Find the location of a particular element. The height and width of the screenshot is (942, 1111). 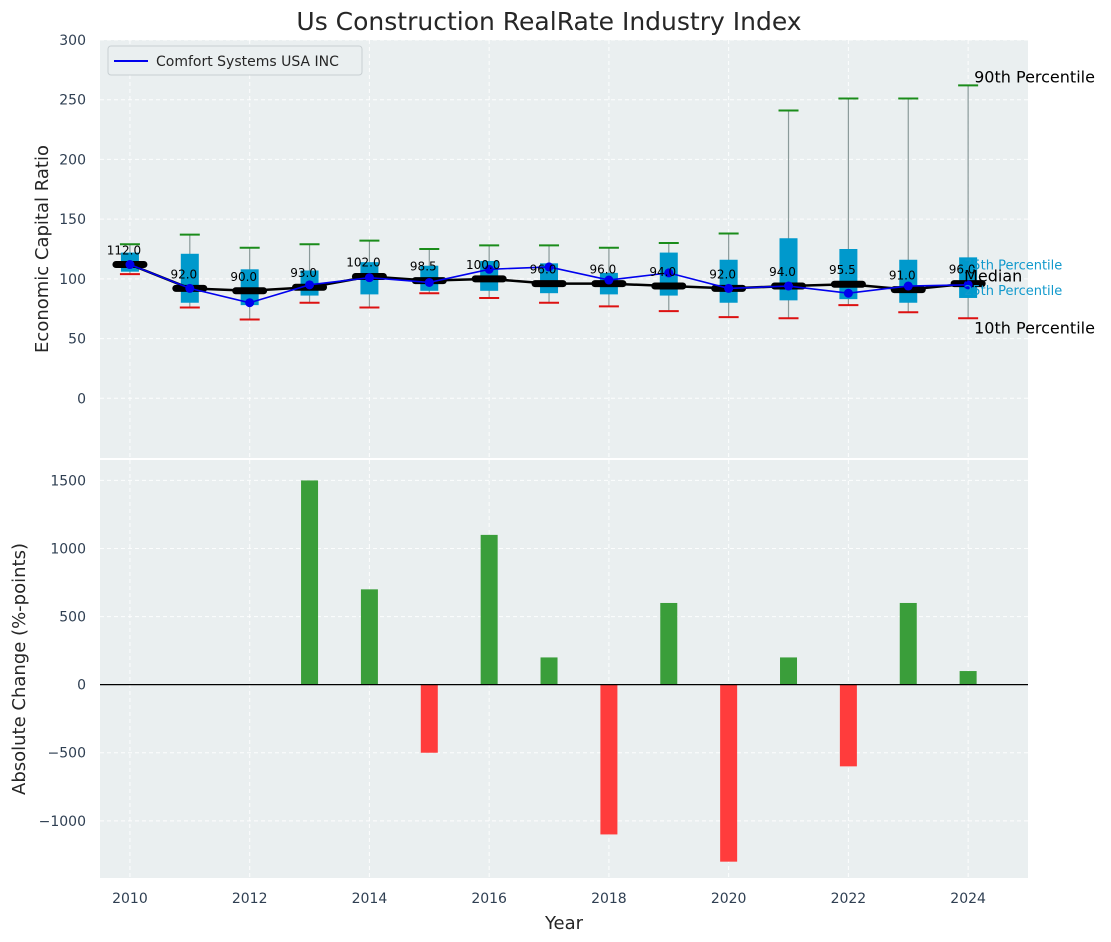

x-tick-label: 2012 is located at coordinates (250, 899).